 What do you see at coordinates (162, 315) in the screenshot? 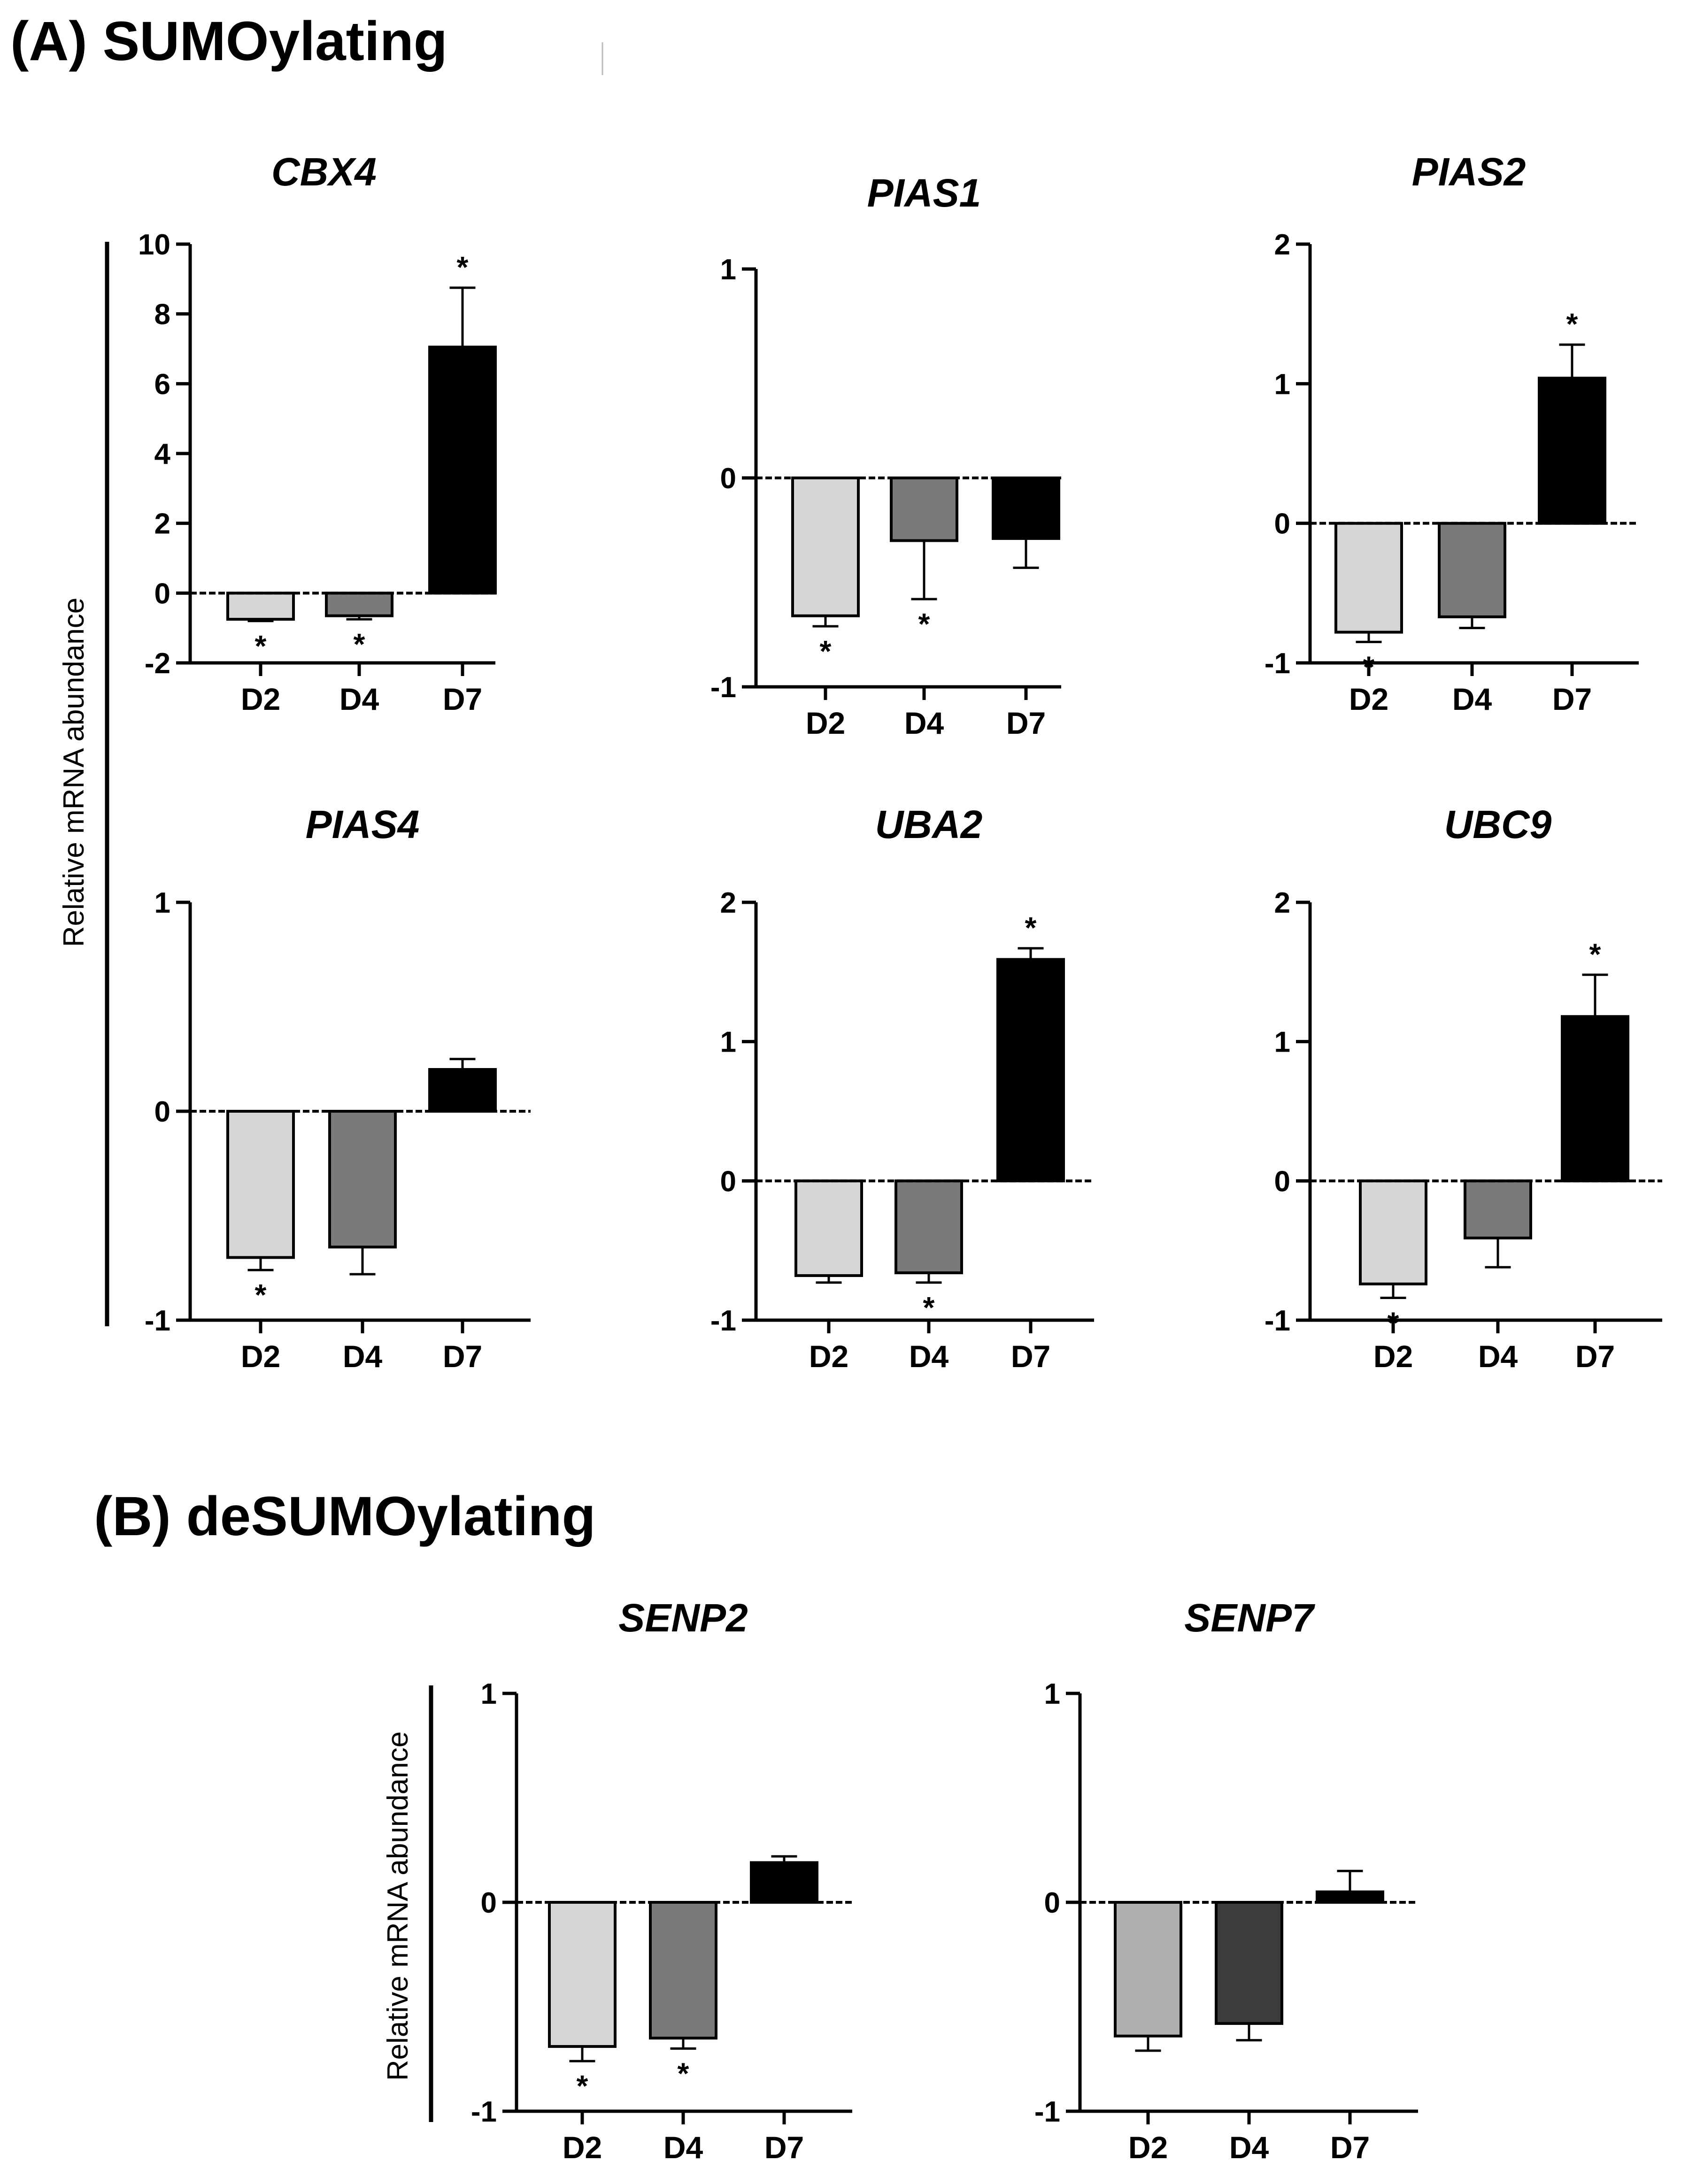
I see `y-tick-label: 8` at bounding box center [162, 315].